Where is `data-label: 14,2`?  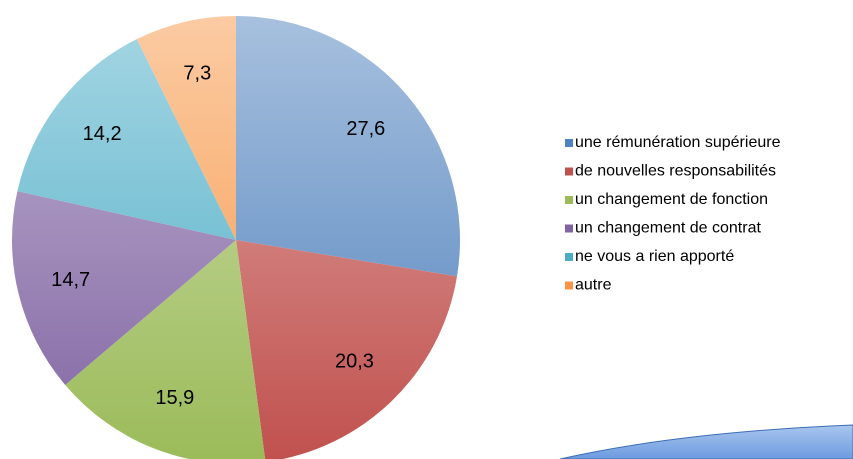
data-label: 14,2 is located at coordinates (102, 134).